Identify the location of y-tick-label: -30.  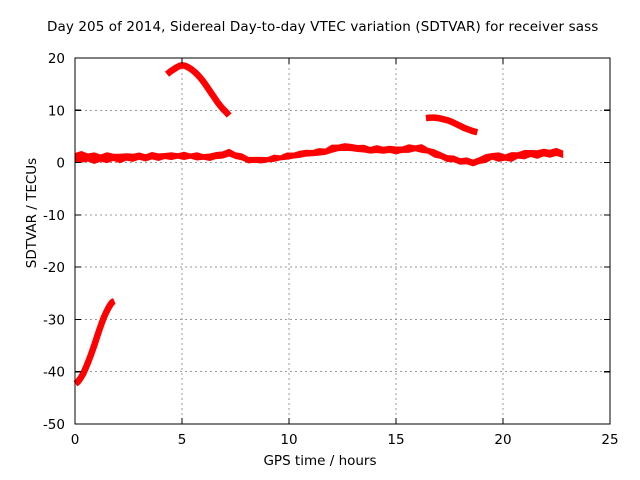
(54, 320).